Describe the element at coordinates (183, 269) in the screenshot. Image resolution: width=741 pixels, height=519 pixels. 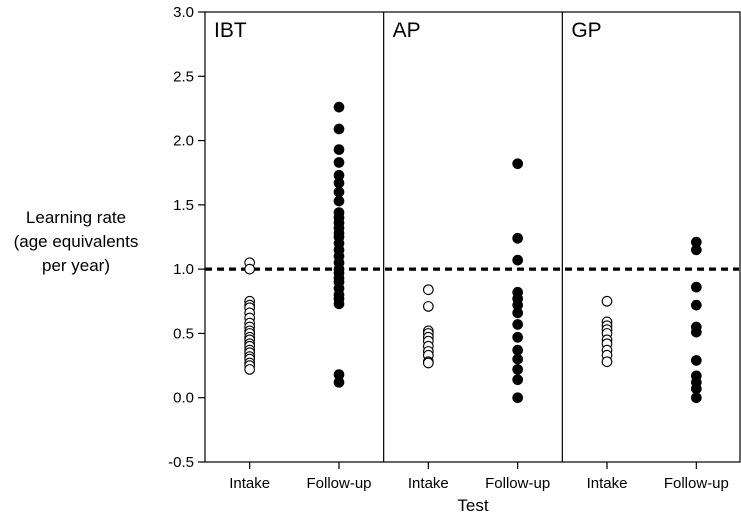
I see `y-tick-label: 1.0` at that location.